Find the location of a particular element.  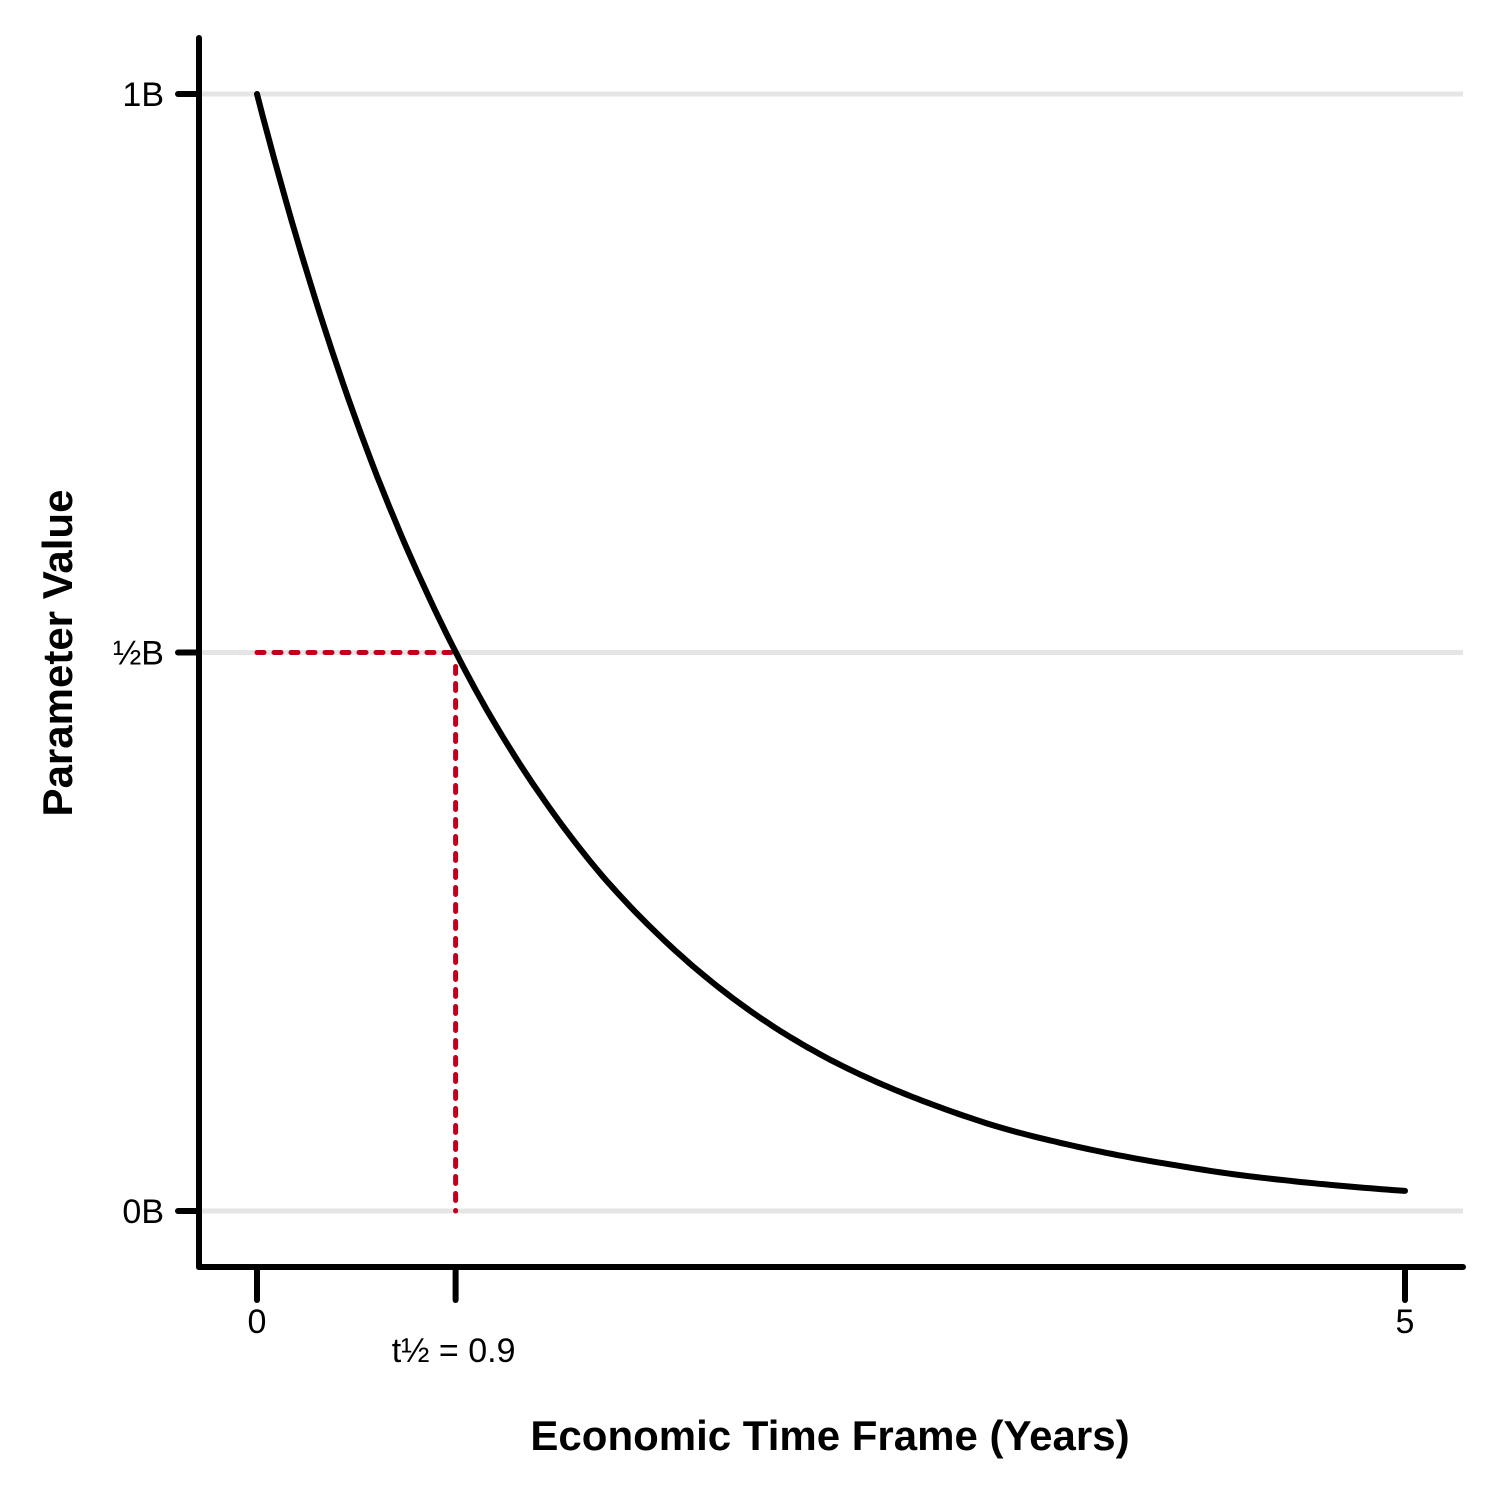

x-tick-label-2: 5 is located at coordinates (1405, 1322).